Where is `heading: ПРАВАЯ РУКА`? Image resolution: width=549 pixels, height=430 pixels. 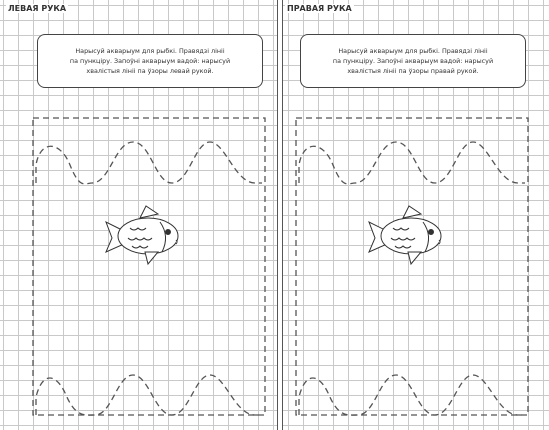 heading: ПРАВАЯ РУКА is located at coordinates (319, 8).